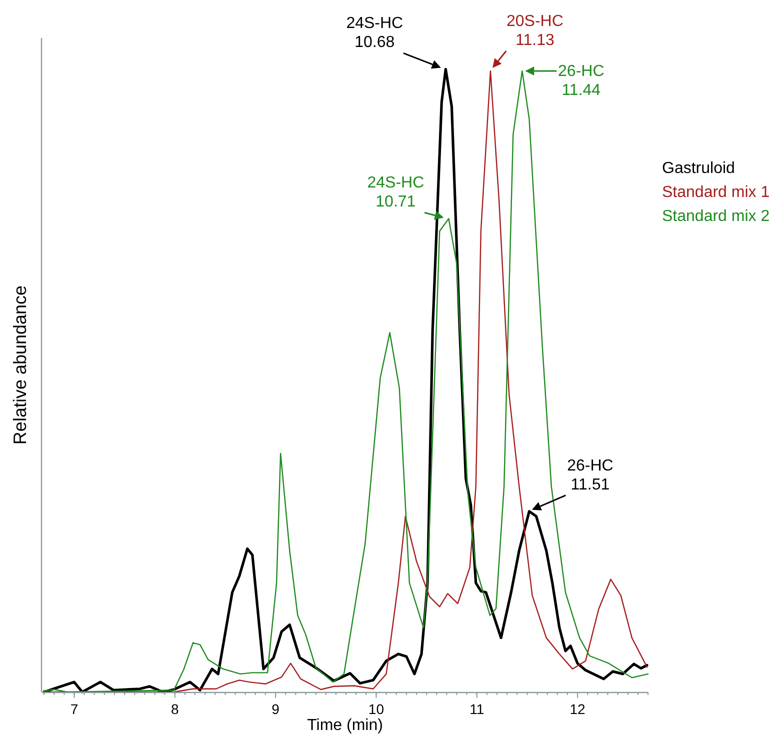 The image size is (784, 746). I want to click on annotation: 26-HC 11.44, so click(581, 81).